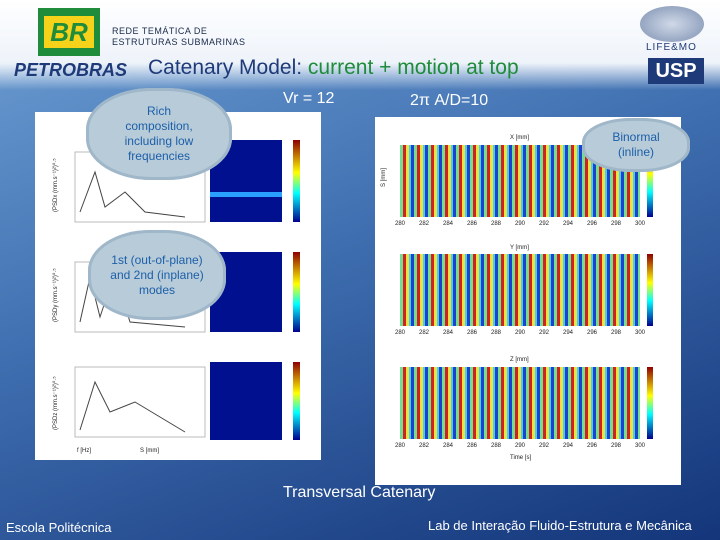  What do you see at coordinates (519, 360) in the screenshot?
I see `map-title: Z [mm]` at bounding box center [519, 360].